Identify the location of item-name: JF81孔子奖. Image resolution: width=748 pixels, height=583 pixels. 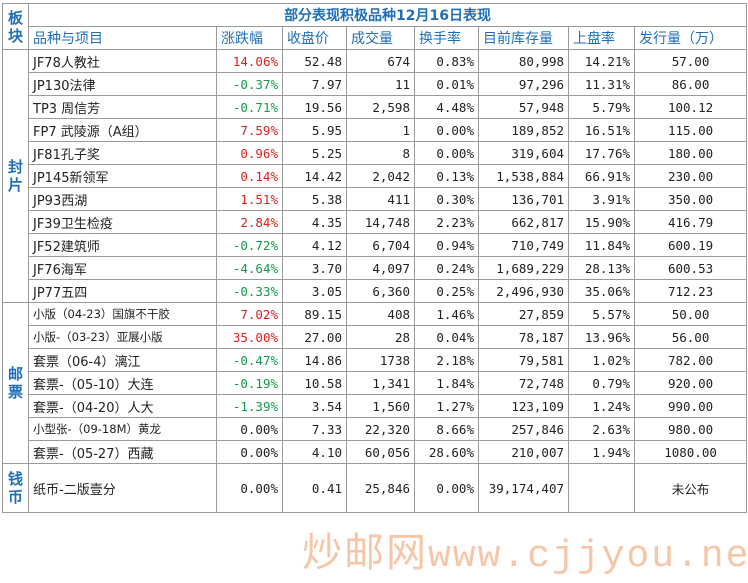
(122, 153).